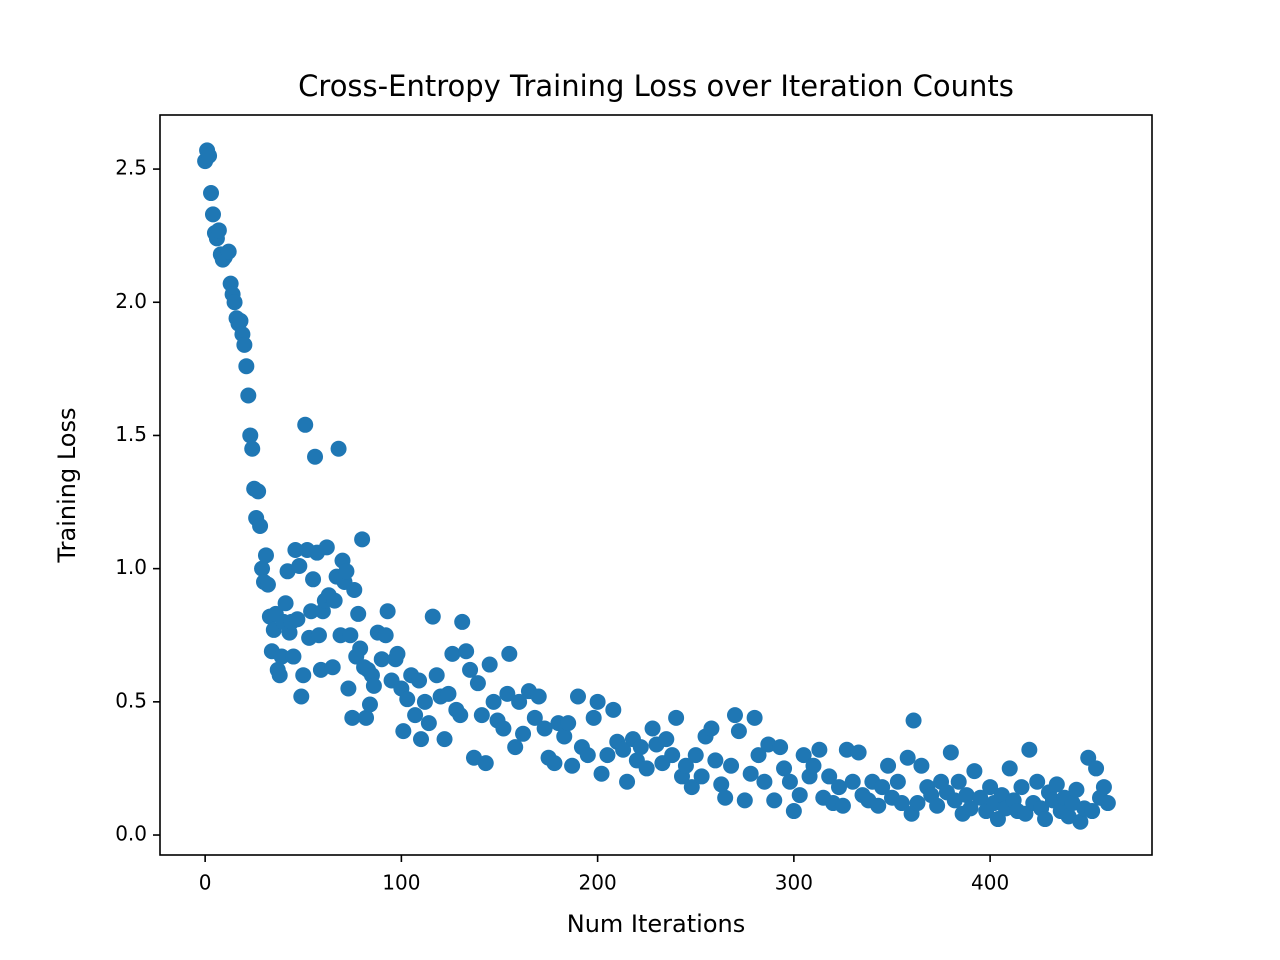 This screenshot has height=960, width=1280. Describe the element at coordinates (205, 883) in the screenshot. I see `x-tick-label: 0` at that location.